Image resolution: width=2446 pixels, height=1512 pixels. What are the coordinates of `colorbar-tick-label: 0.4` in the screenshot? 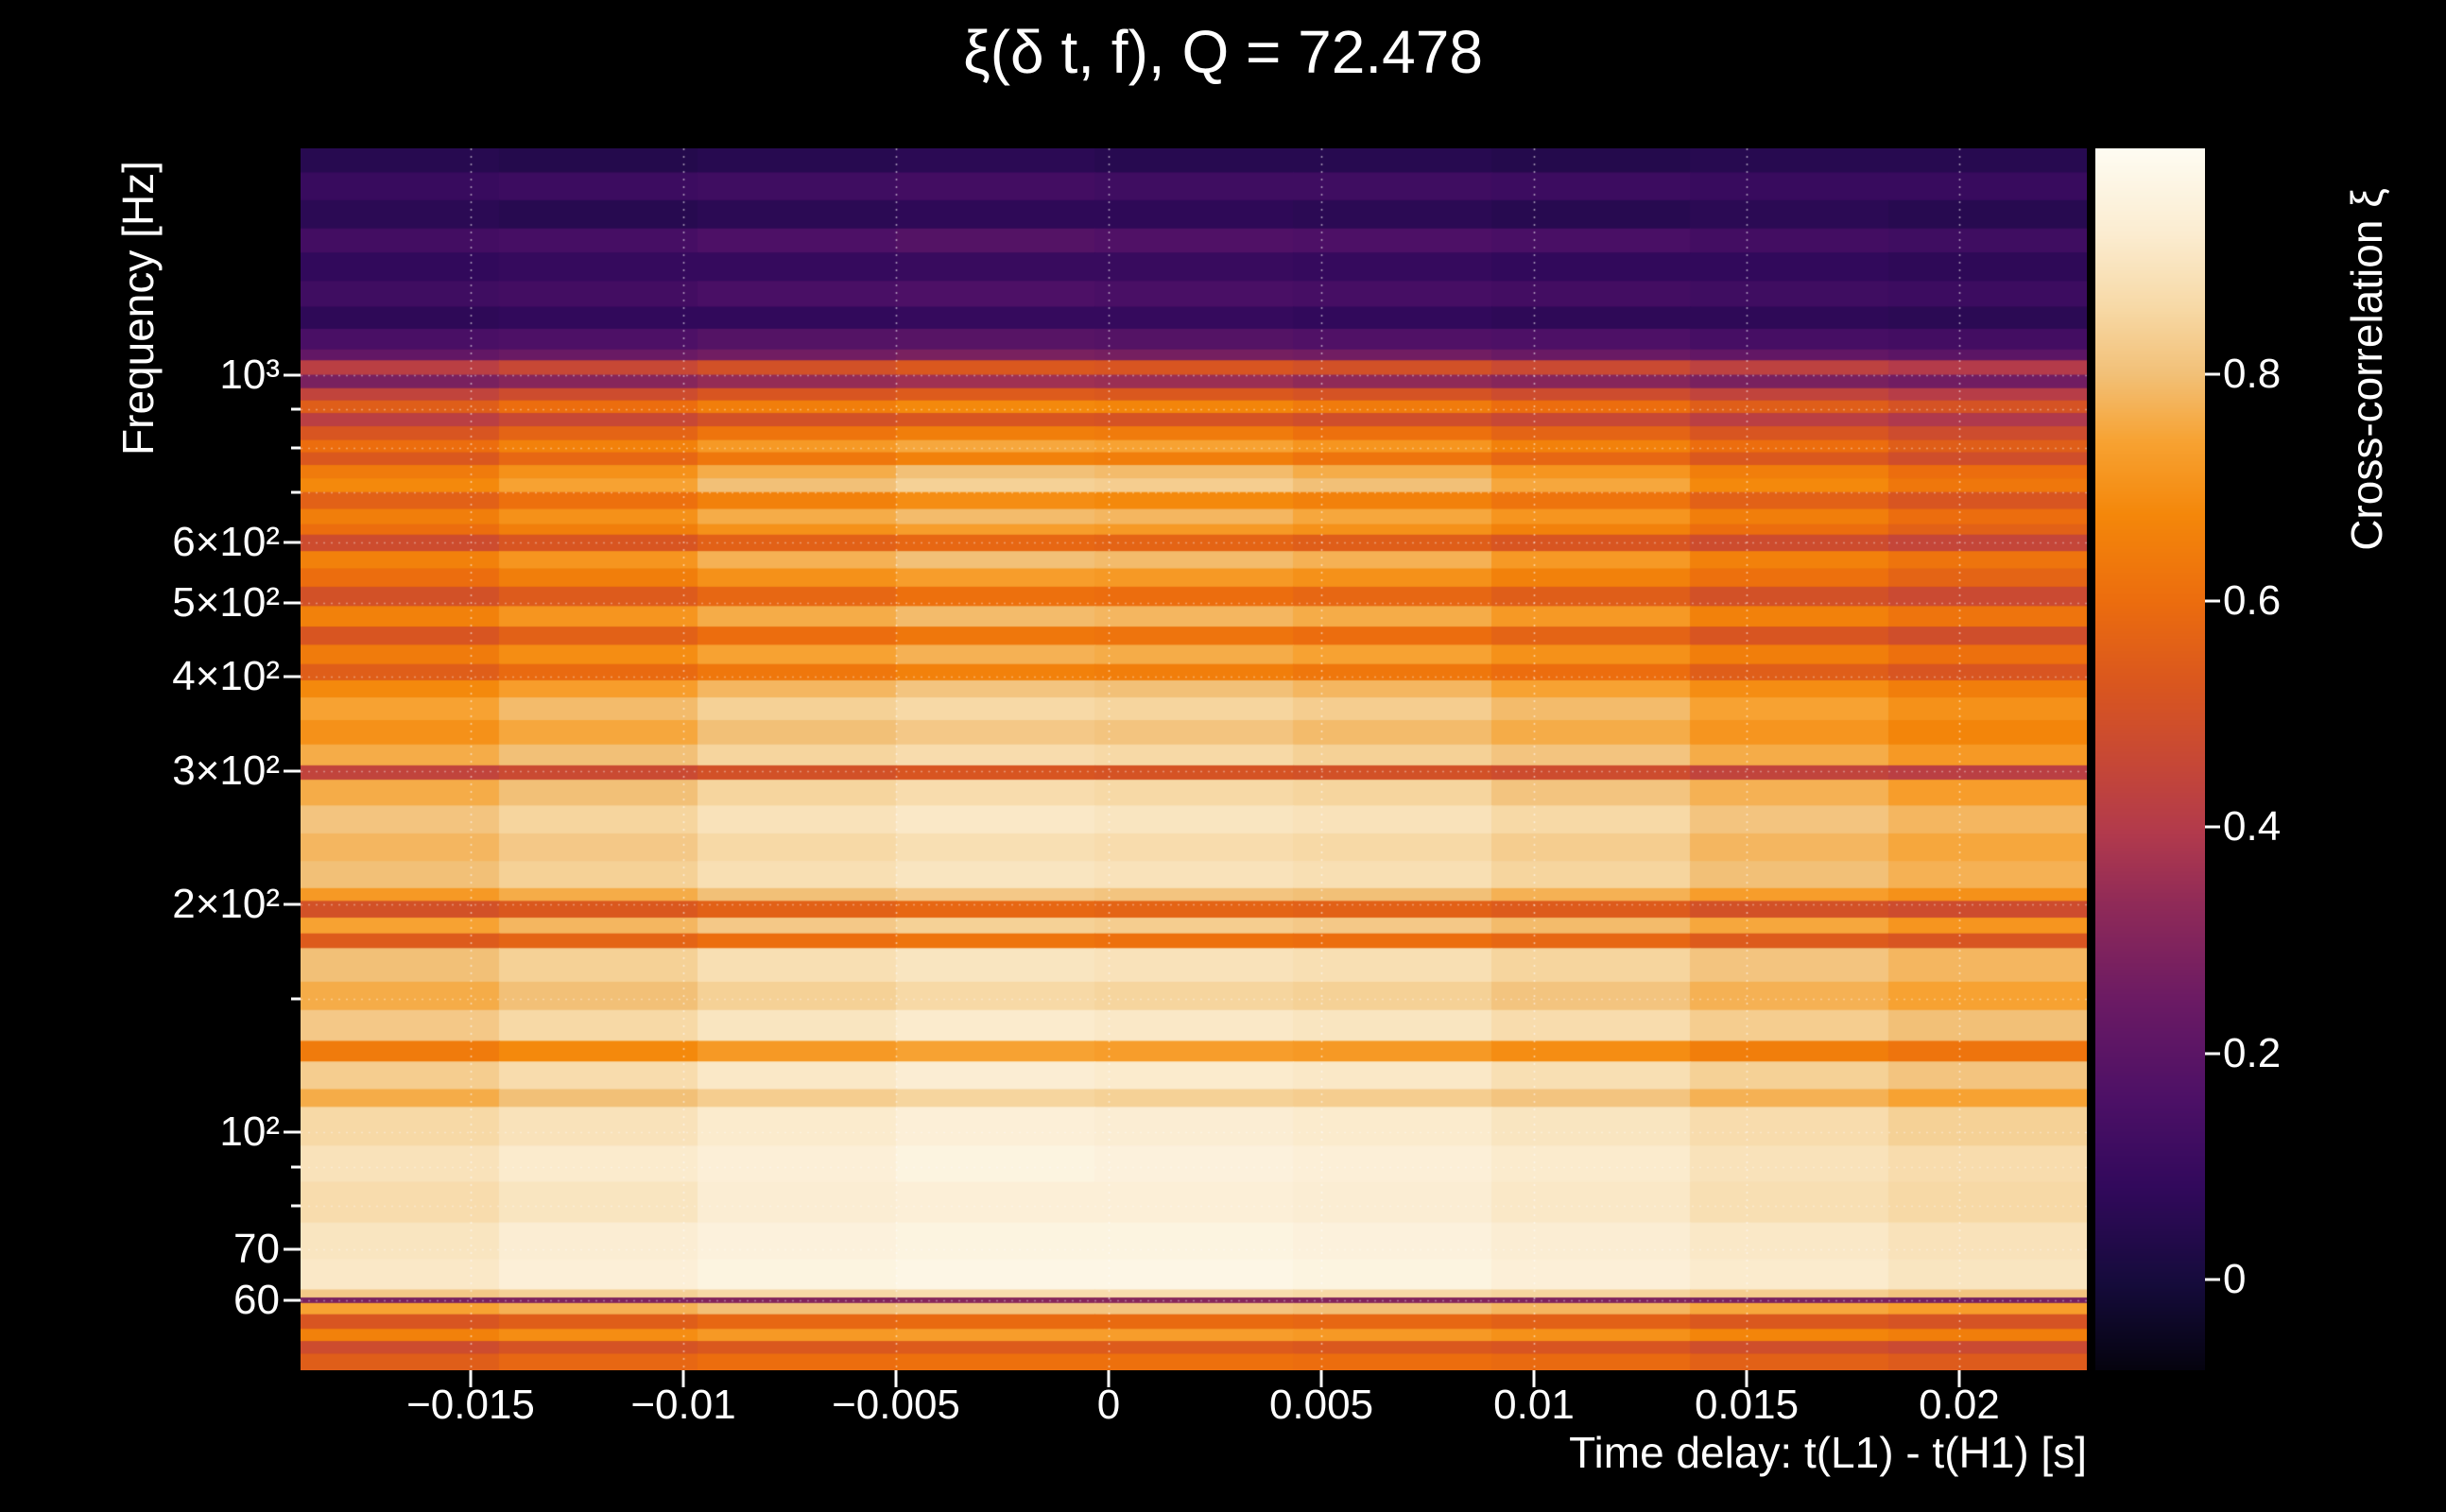 It's located at (2252, 826).